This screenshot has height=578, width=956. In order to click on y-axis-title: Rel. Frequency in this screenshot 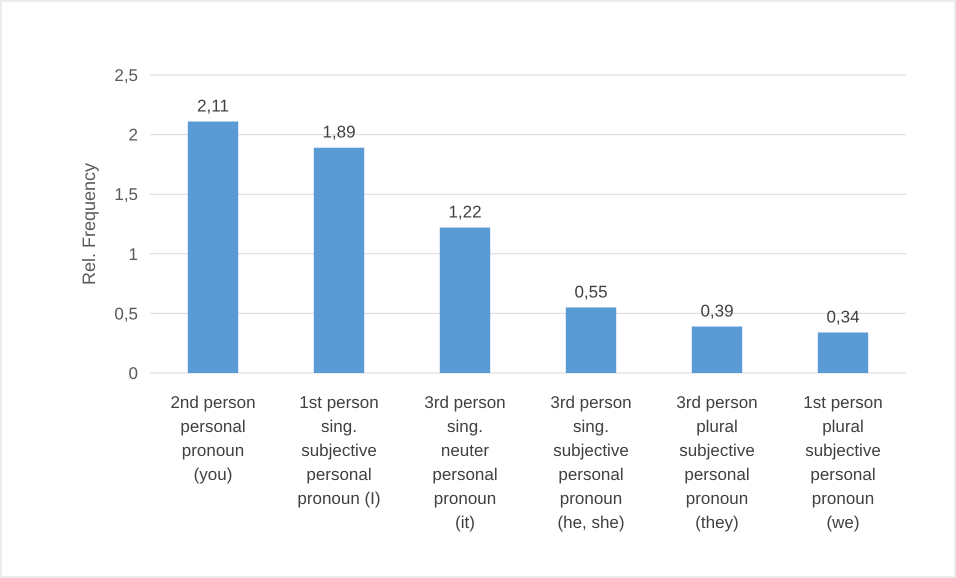, I will do `click(89, 224)`.